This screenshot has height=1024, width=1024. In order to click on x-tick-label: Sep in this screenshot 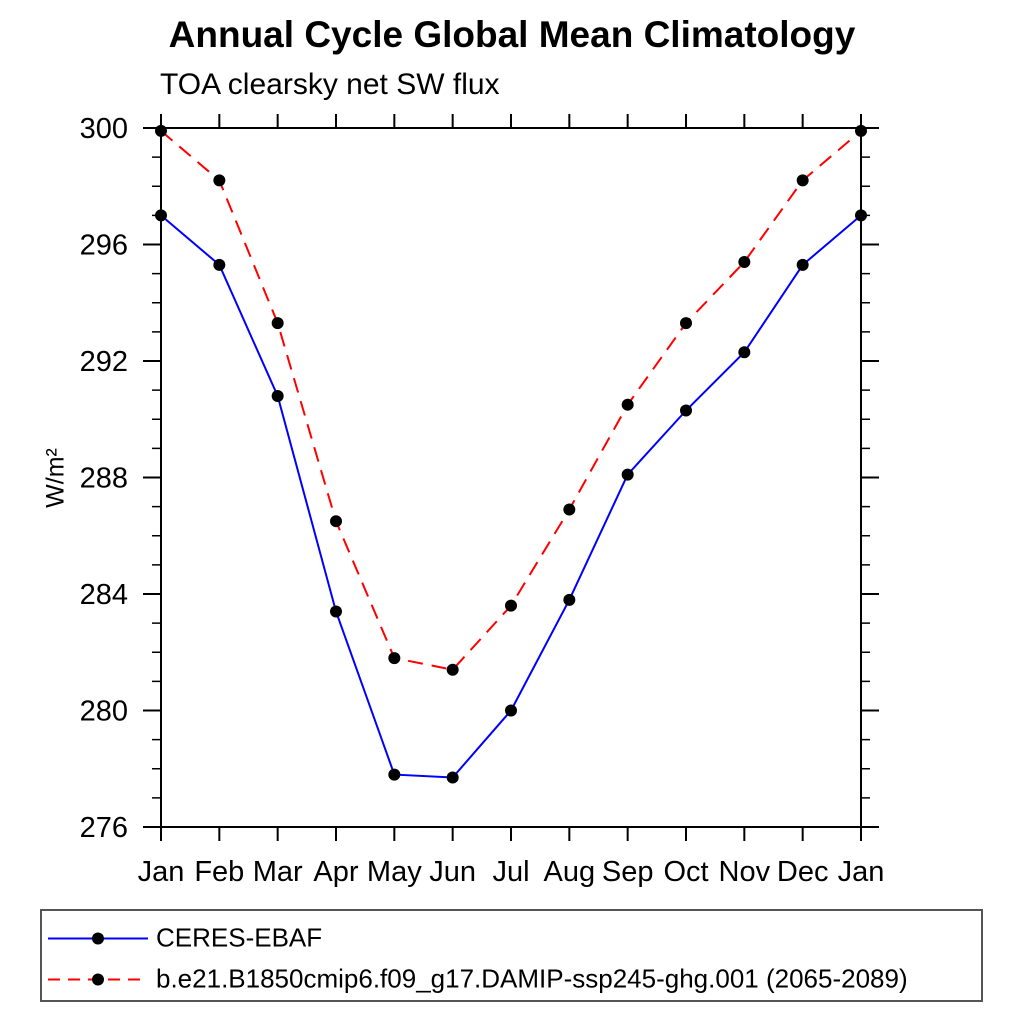, I will do `click(628, 872)`.